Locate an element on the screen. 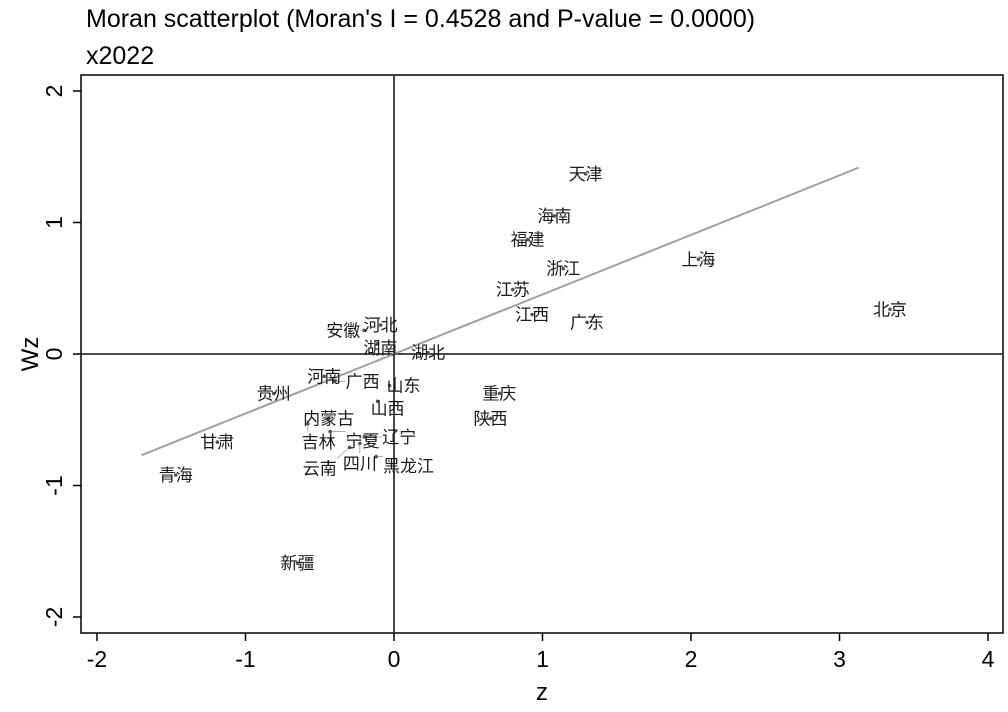 The image size is (1008, 712). point-label: 天津 is located at coordinates (586, 175).